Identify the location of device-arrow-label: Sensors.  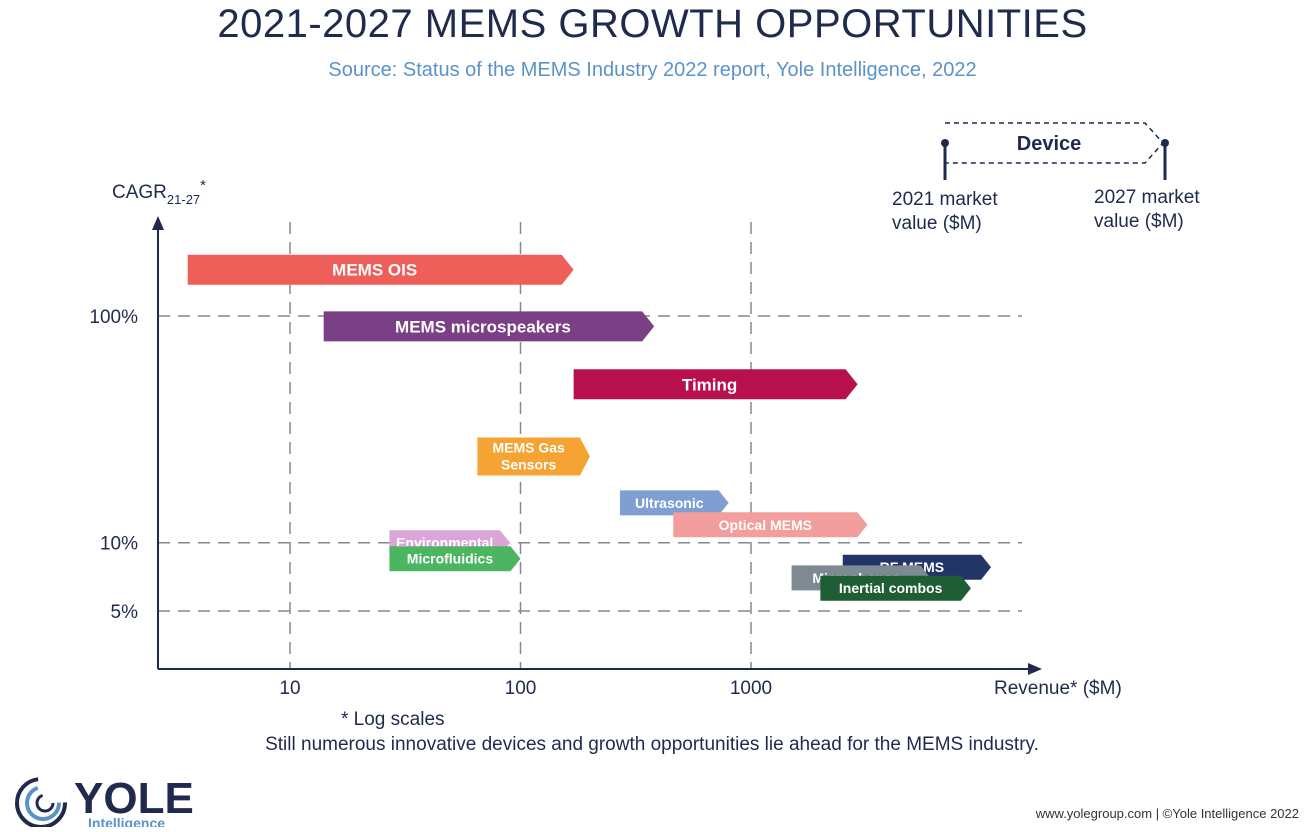
(528, 465).